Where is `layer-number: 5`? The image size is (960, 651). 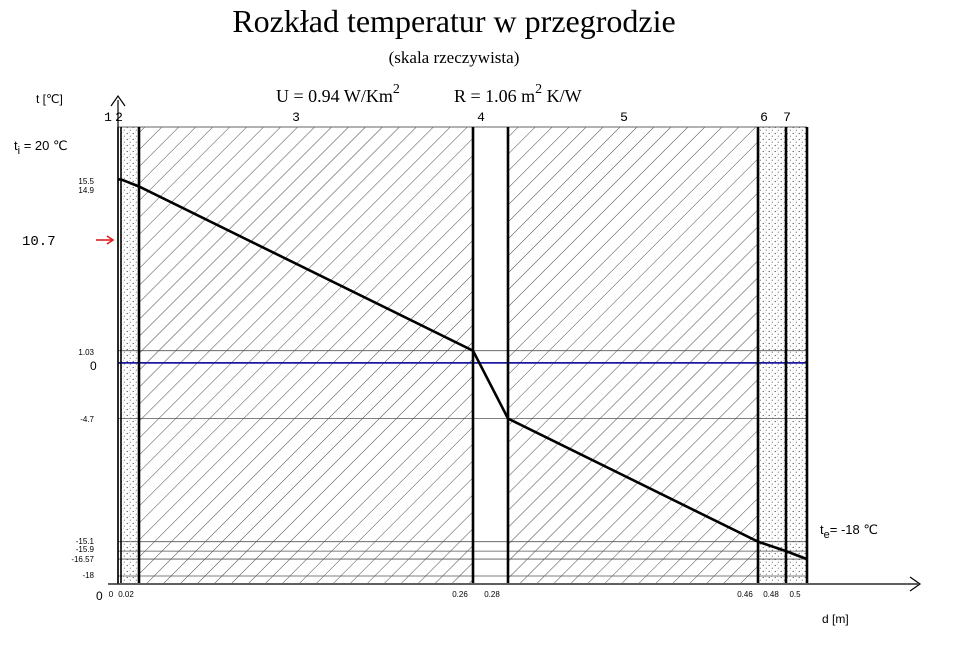
layer-number: 5 is located at coordinates (624, 117).